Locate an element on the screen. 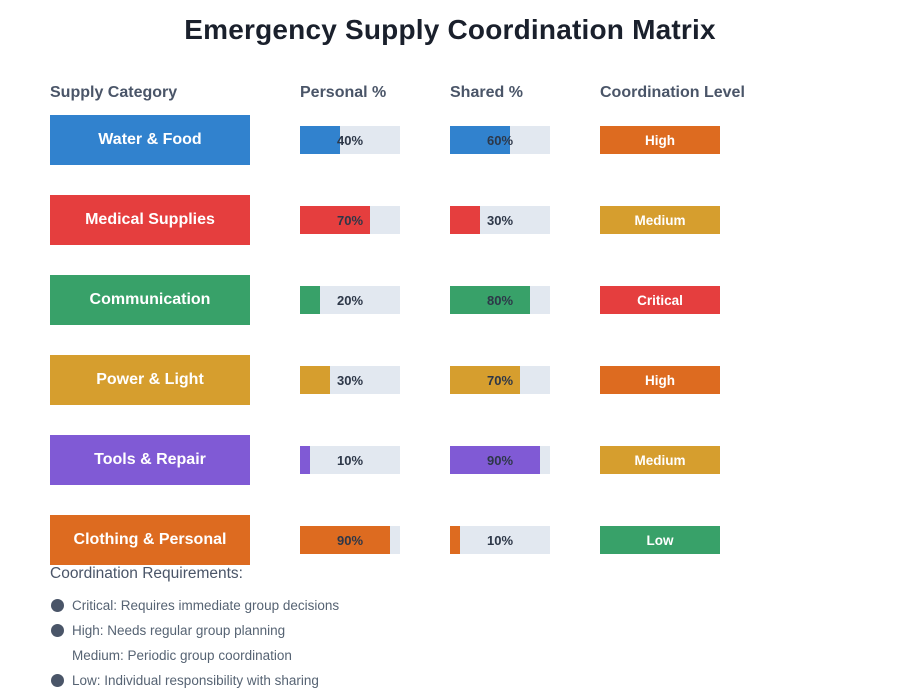 This screenshot has width=900, height=700. personal-bar-value: 30% is located at coordinates (350, 380).